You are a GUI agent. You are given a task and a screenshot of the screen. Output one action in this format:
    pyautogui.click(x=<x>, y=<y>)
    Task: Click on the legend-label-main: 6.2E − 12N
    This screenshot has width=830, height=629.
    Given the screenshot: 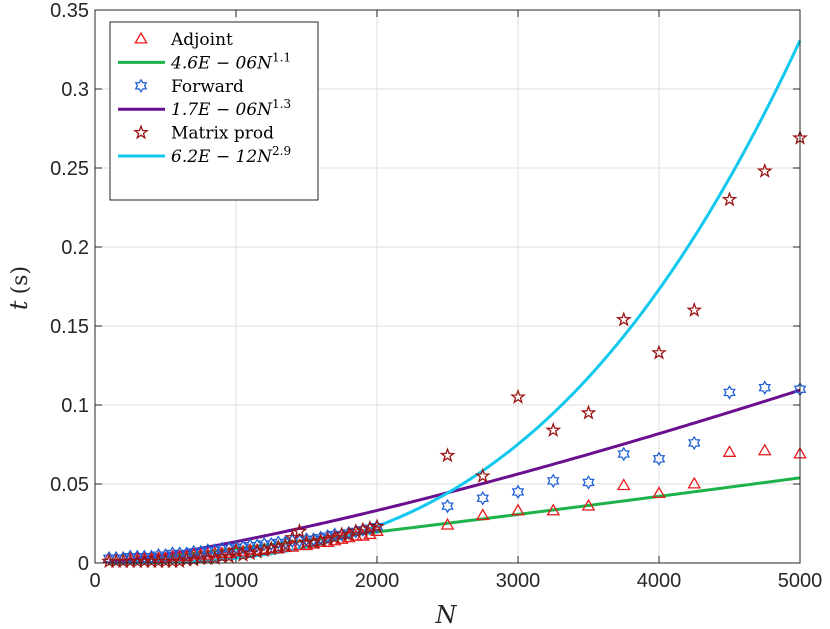 What is the action you would take?
    pyautogui.click(x=222, y=157)
    